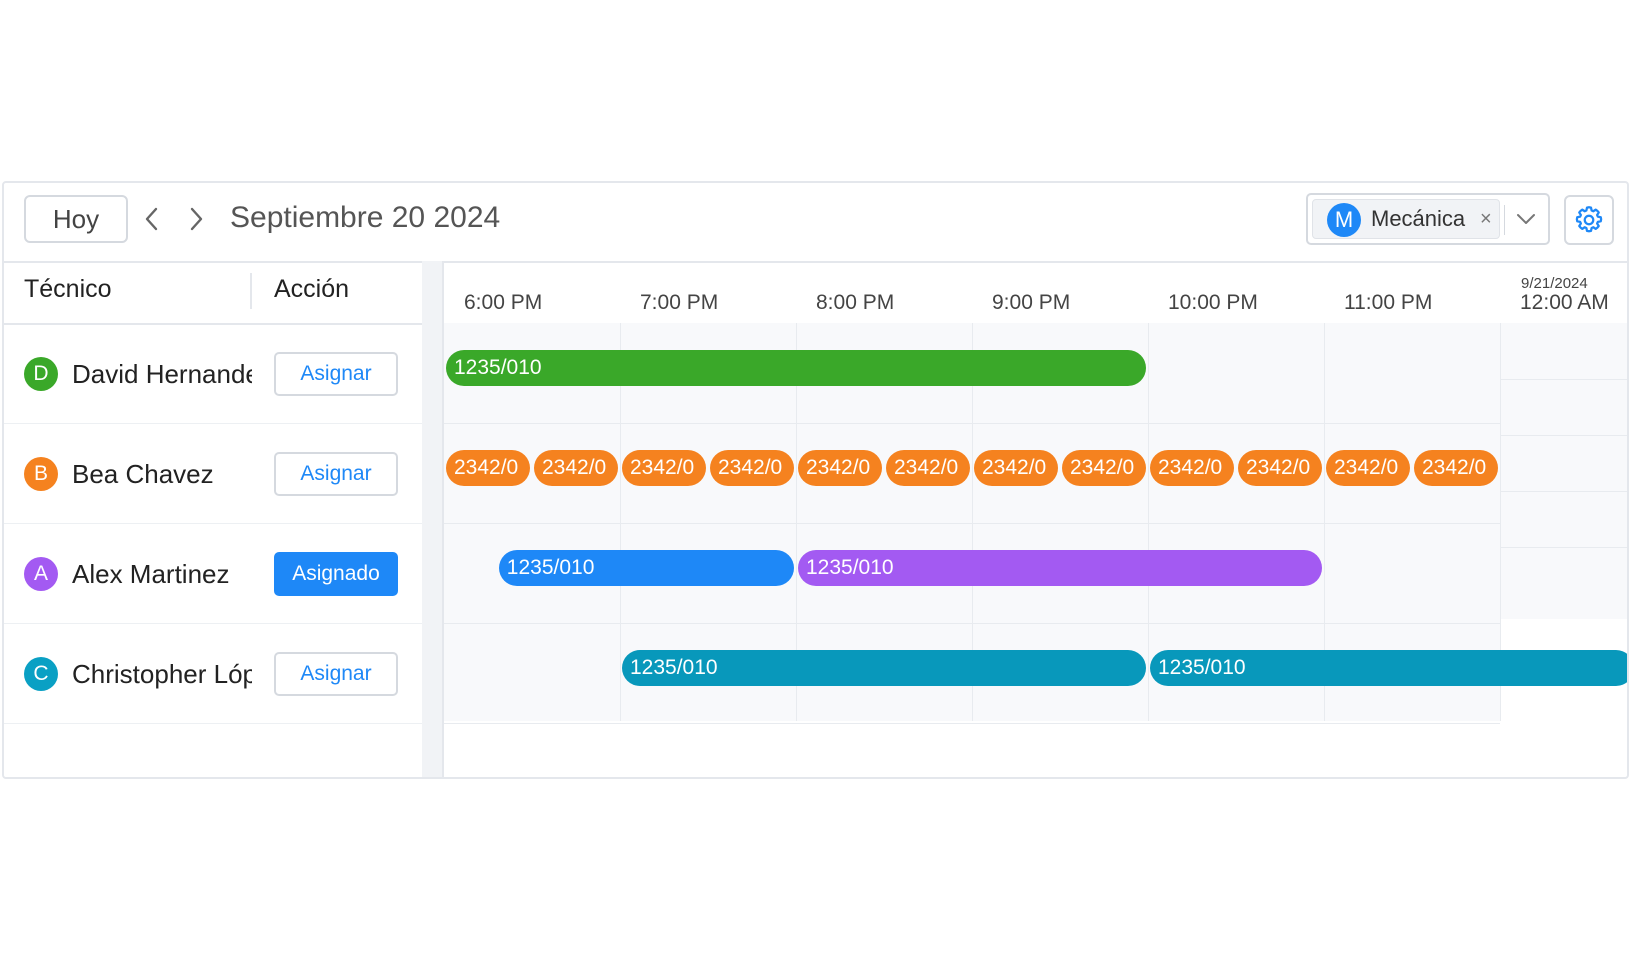 The height and width of the screenshot is (960, 1632). I want to click on time-label: 12:00 AM, so click(1564, 302).